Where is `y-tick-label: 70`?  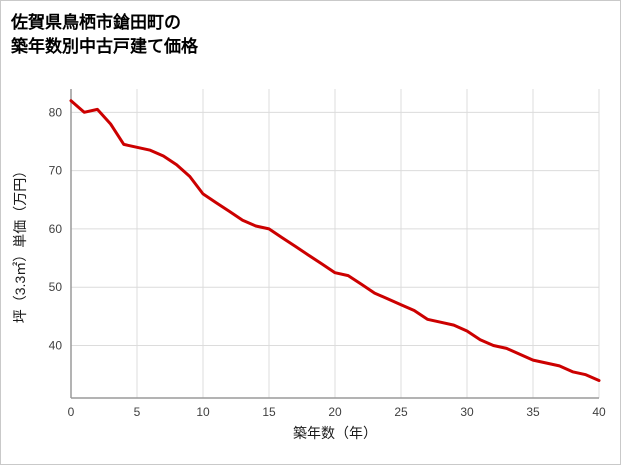
y-tick-label: 70 is located at coordinates (56, 171).